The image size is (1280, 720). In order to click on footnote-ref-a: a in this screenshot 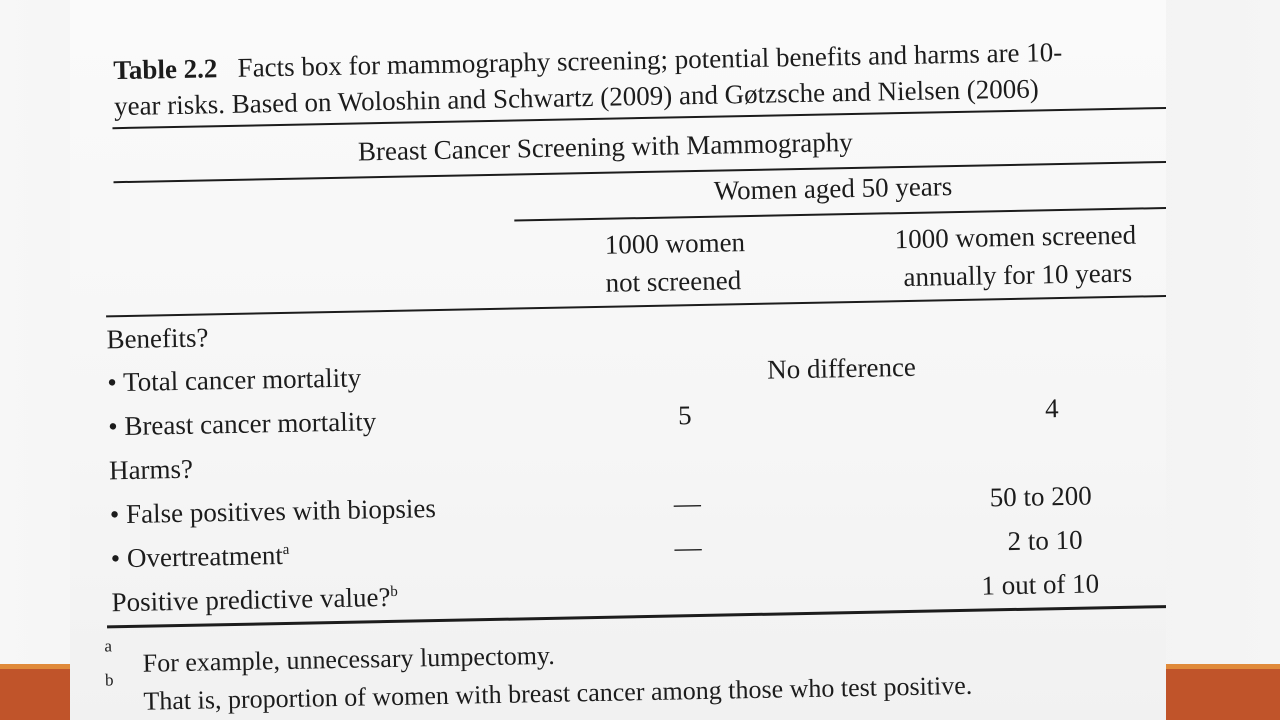, I will do `click(286, 550)`.